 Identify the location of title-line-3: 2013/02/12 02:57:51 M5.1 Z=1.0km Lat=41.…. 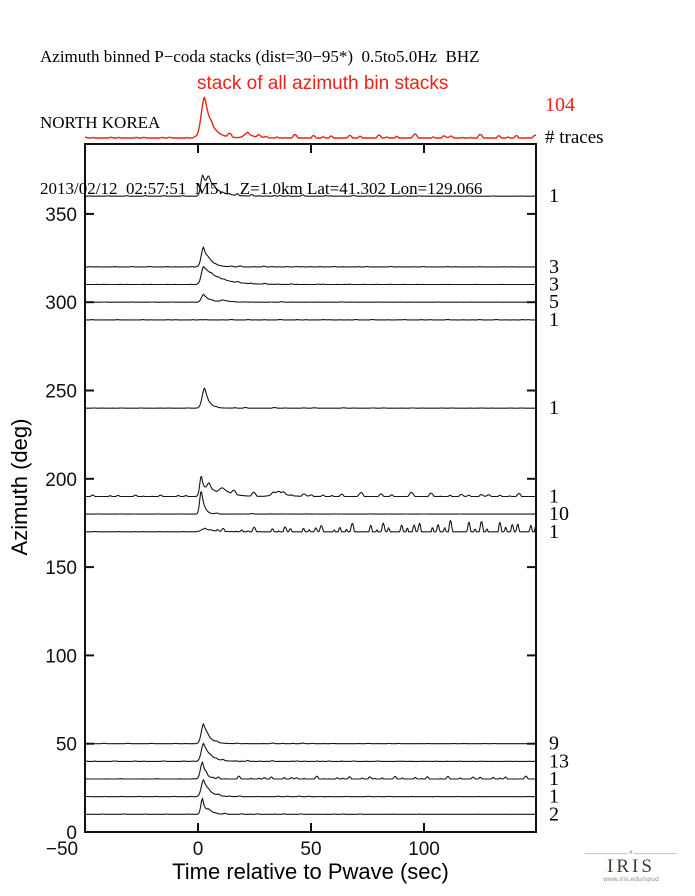
(261, 188).